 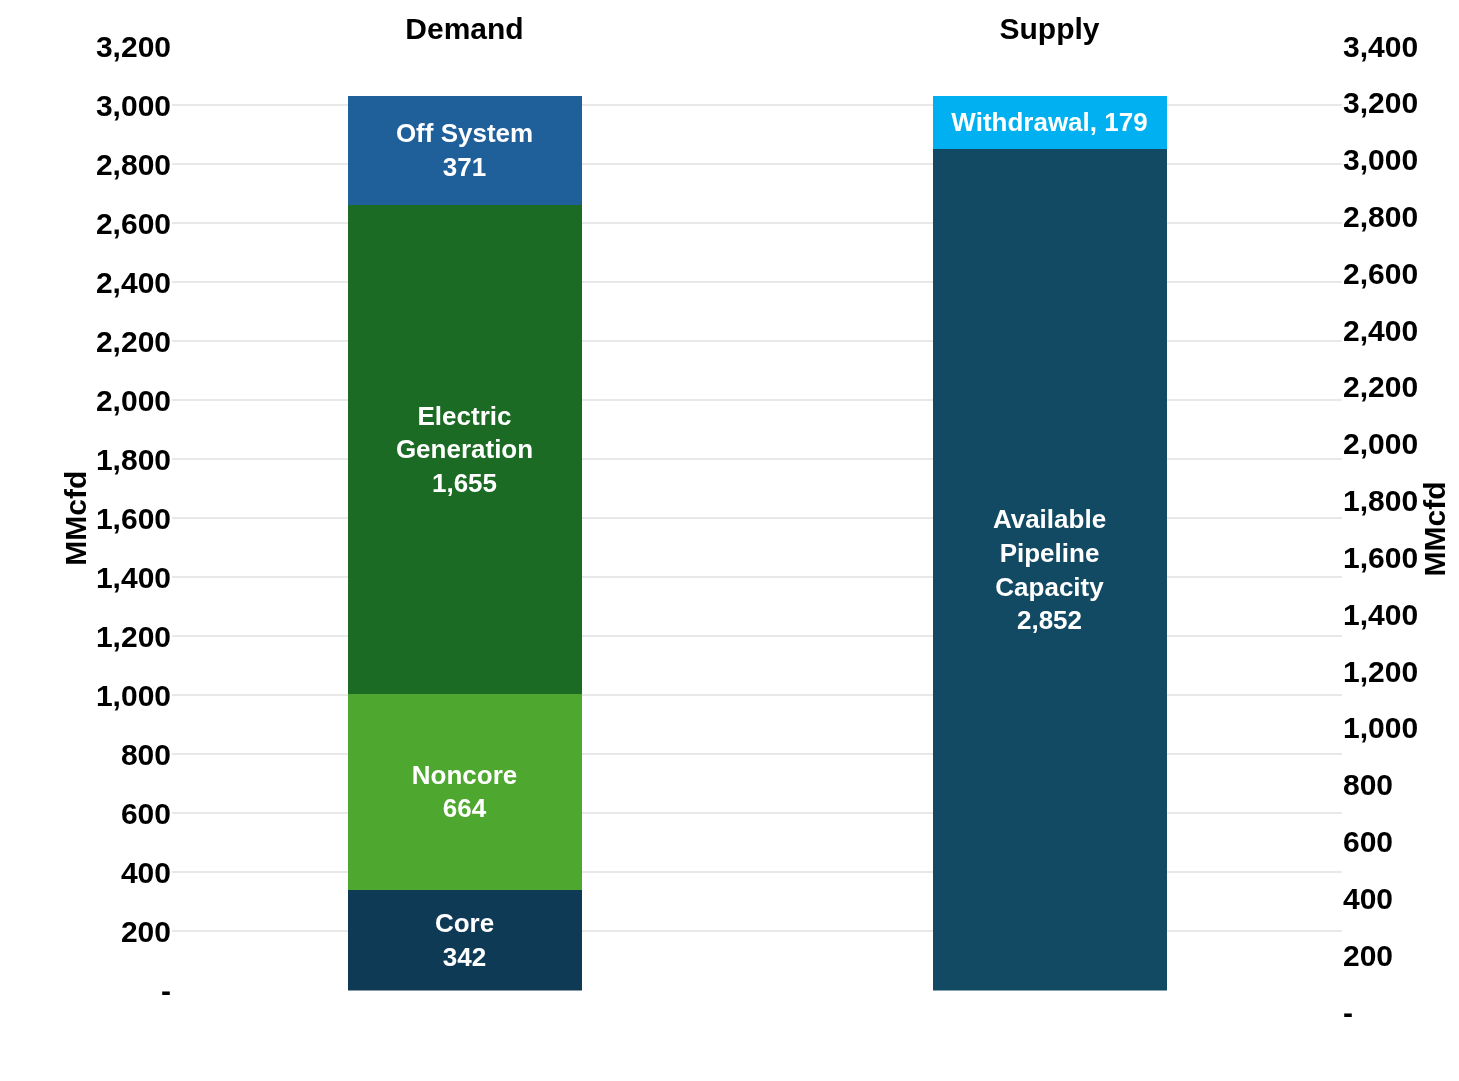 I want to click on y-tick-label: -, so click(x=166, y=991).